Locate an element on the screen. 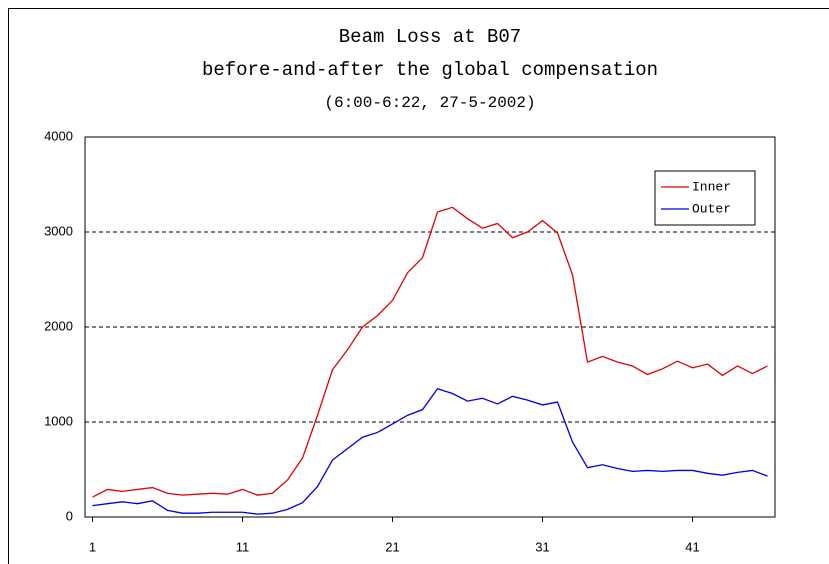 This screenshot has height=564, width=829. y-tick-label: 2000 is located at coordinates (58, 325).